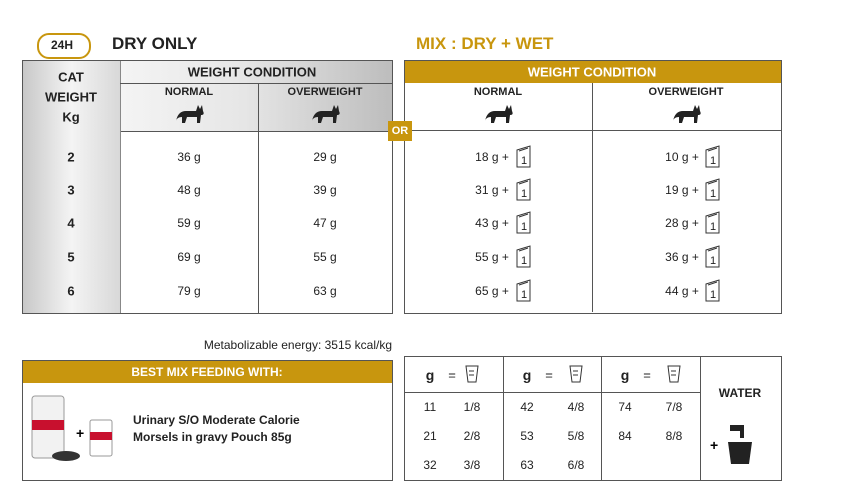  What do you see at coordinates (682, 157) in the screenshot?
I see `mix-dry-amount: 10 g +` at bounding box center [682, 157].